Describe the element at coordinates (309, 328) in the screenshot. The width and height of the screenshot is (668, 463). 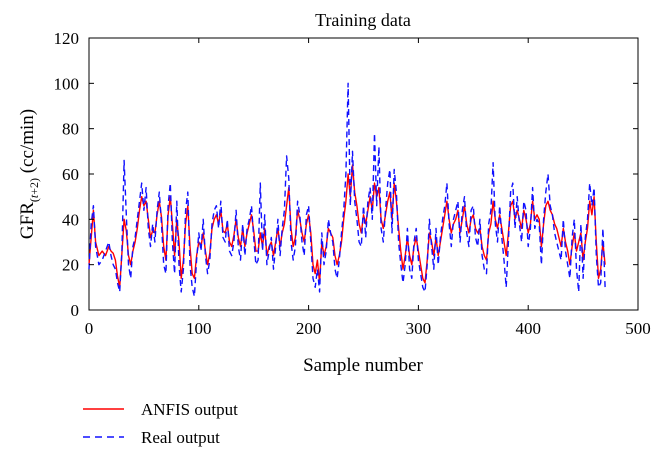
I see `x-tick-label: 200` at that location.